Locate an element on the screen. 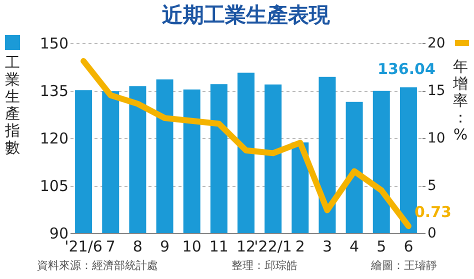 The width and height of the screenshot is (474, 279). data-label: 136.04 is located at coordinates (407, 69).